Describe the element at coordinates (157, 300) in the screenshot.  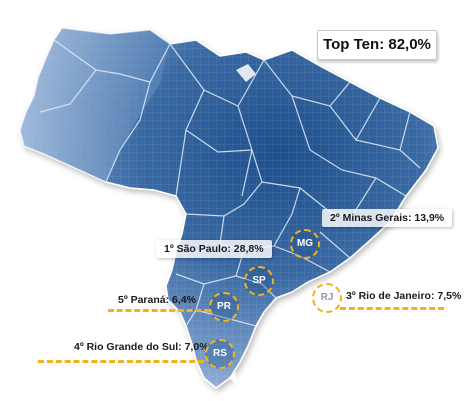
I see `label-parana: 5º Paraná: 6,4%` at that location.